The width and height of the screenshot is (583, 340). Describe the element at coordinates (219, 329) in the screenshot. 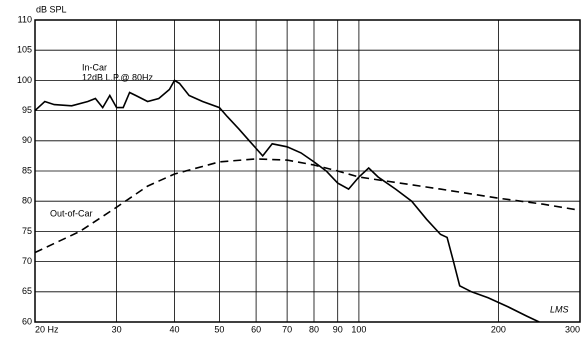

I see `x-tick-label: 50` at that location.